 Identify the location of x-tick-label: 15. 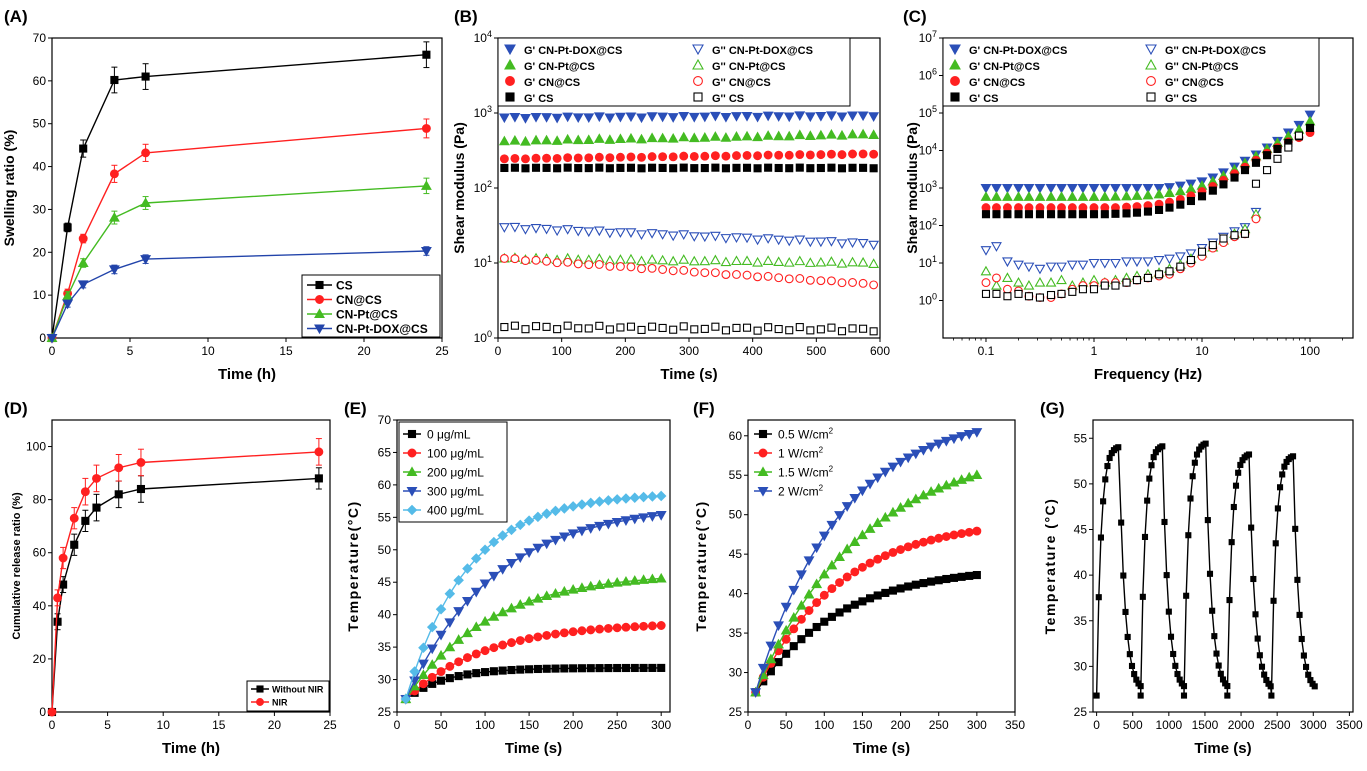
(219, 725).